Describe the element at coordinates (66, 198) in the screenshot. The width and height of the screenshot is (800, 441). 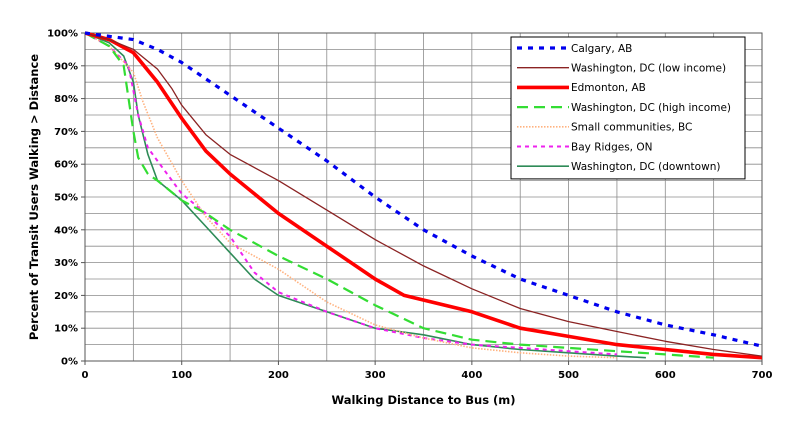
I see `y-tick-label: 50%` at that location.